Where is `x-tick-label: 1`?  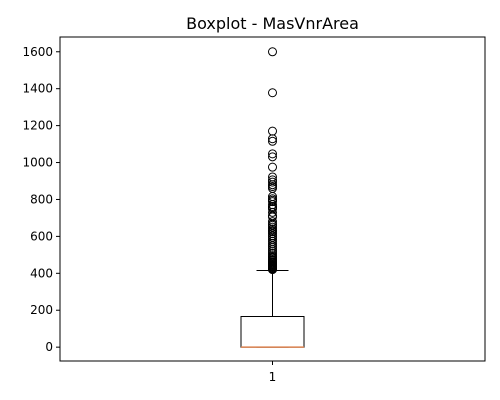
x-tick-label: 1 is located at coordinates (273, 377).